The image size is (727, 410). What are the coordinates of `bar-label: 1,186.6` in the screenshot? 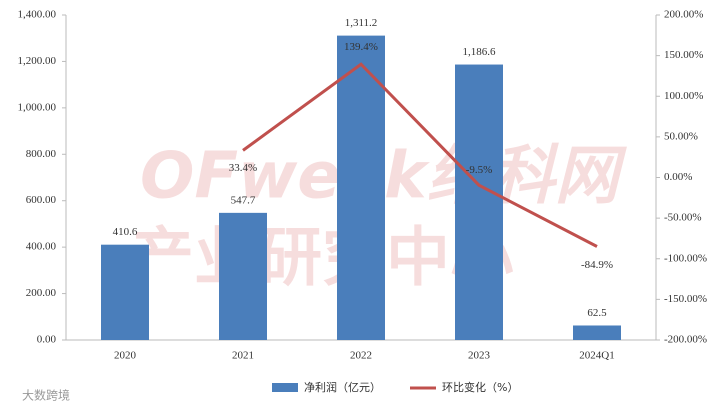 It's located at (480, 52).